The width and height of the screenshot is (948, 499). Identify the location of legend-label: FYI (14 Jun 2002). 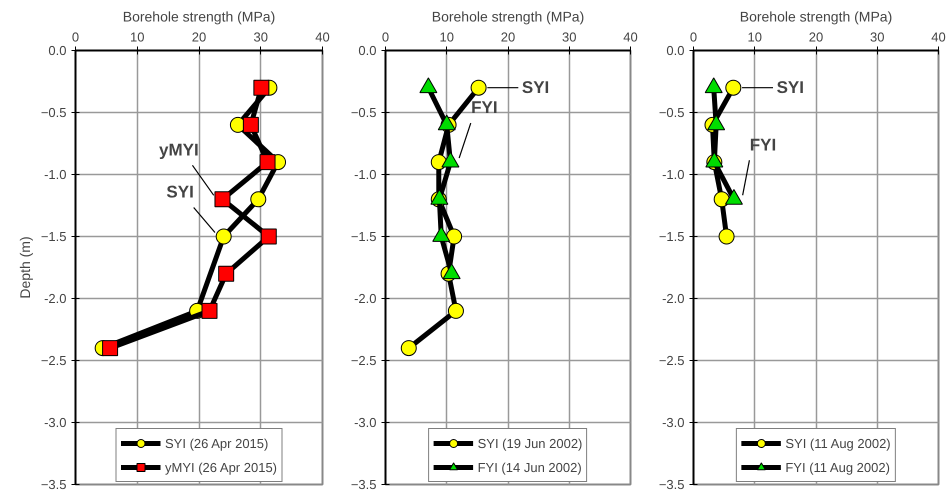
(530, 467).